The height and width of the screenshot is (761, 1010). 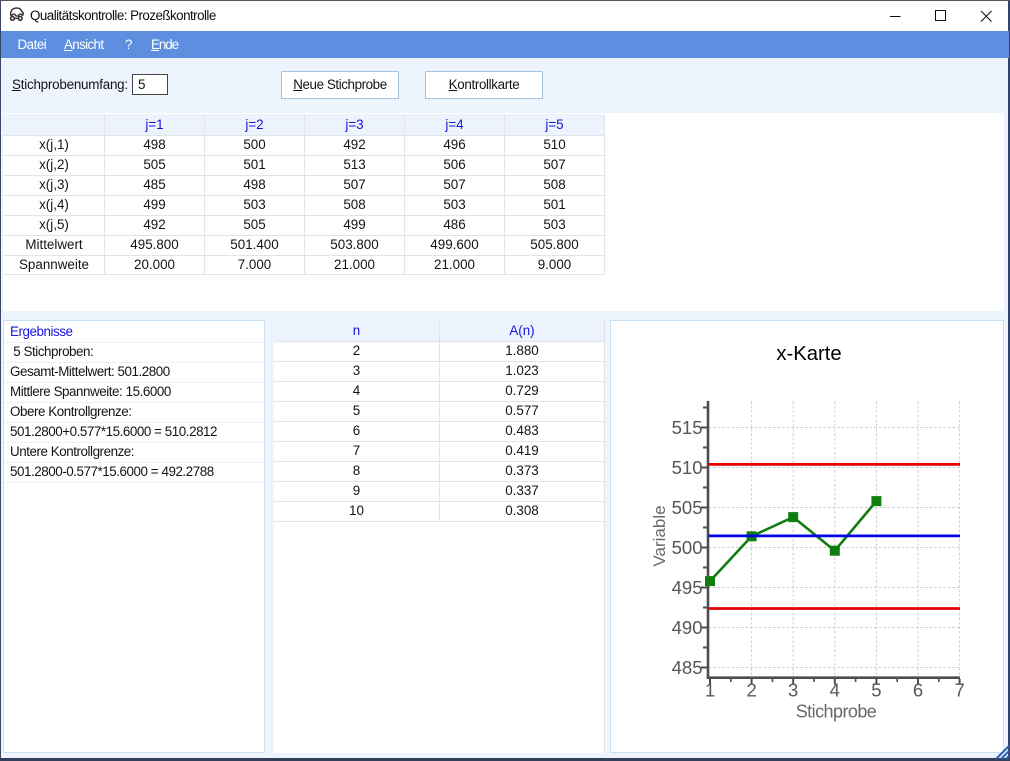 What do you see at coordinates (687, 427) in the screenshot?
I see `svg-text: 515` at bounding box center [687, 427].